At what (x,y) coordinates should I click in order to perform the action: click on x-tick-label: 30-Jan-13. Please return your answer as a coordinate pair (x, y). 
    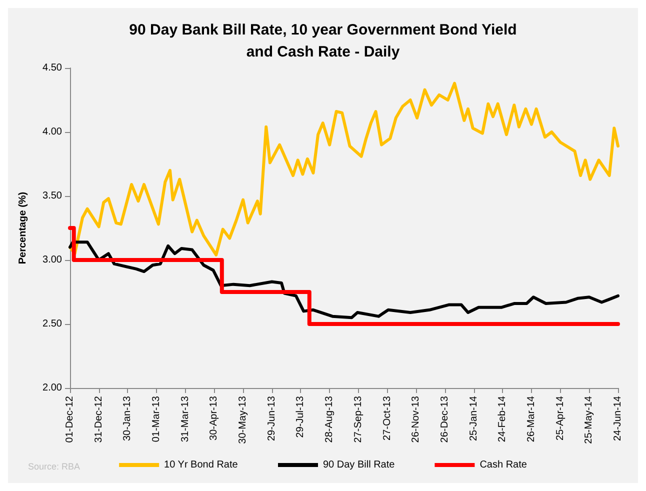
    Looking at the image, I should click on (128, 419).